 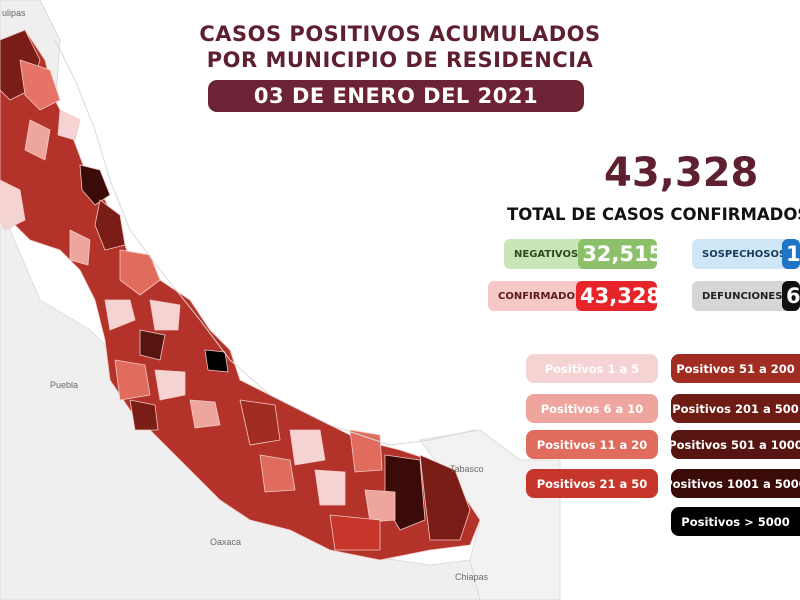 I want to click on stat-defunciones-value: 6, so click(x=791, y=296).